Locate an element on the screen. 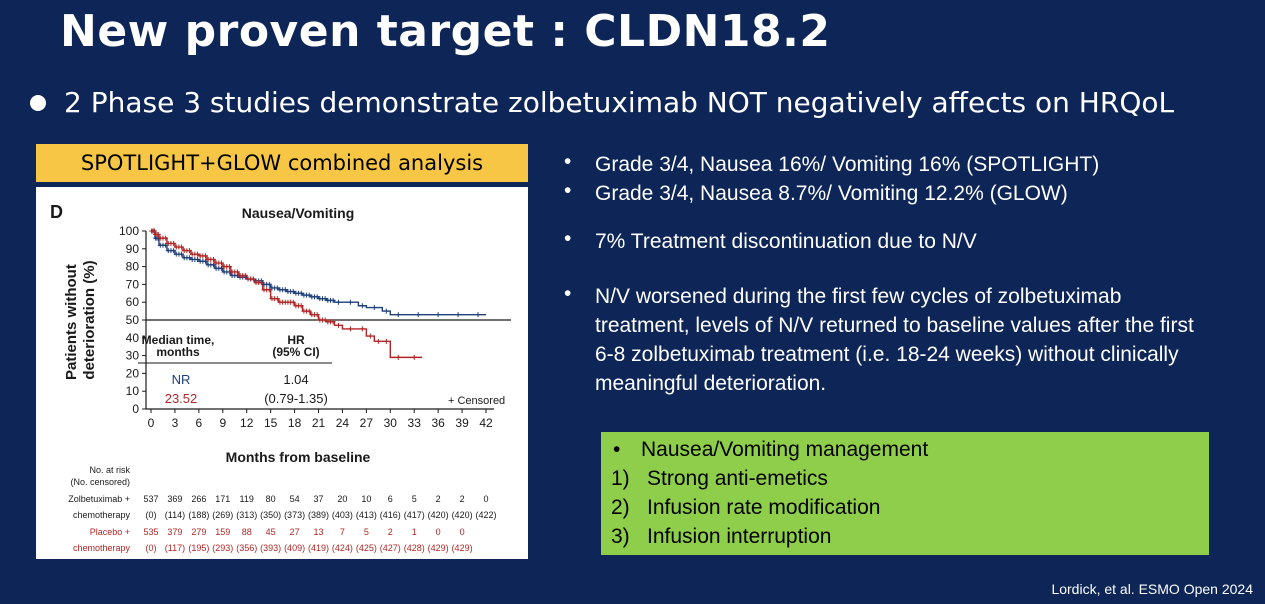 The height and width of the screenshot is (604, 1265). item-number: 3) is located at coordinates (620, 536).